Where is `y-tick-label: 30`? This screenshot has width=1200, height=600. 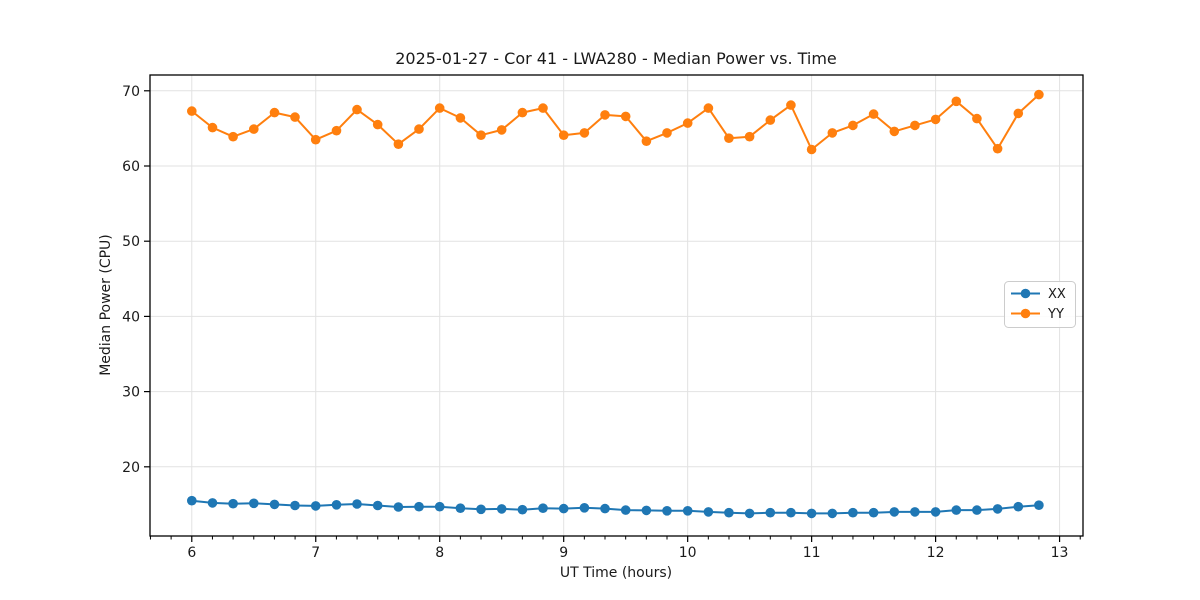
y-tick-label: 30 is located at coordinates (131, 393).